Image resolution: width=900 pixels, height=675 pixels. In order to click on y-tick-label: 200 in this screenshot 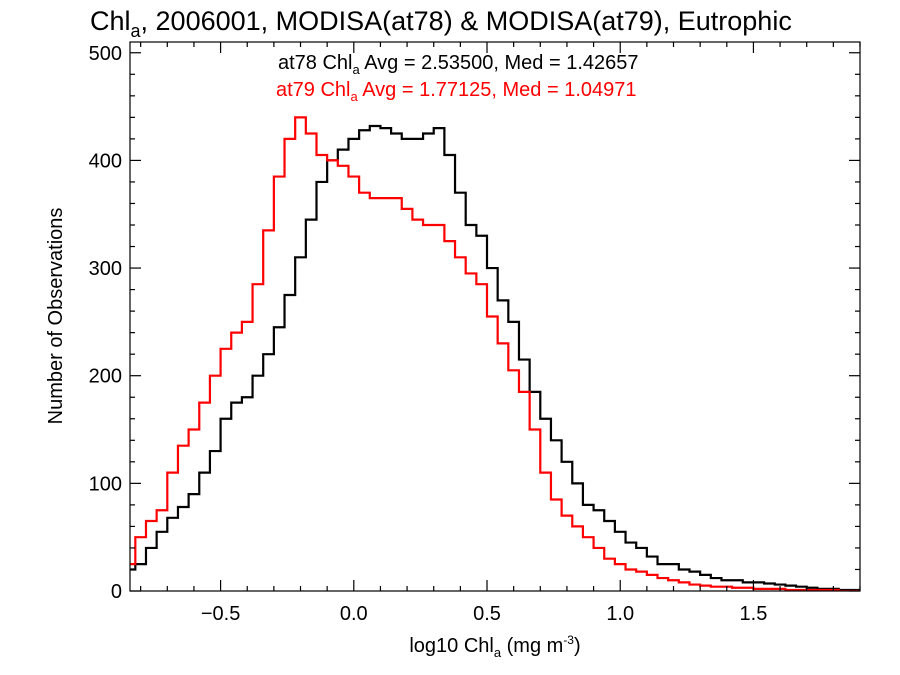, I will do `click(105, 377)`.